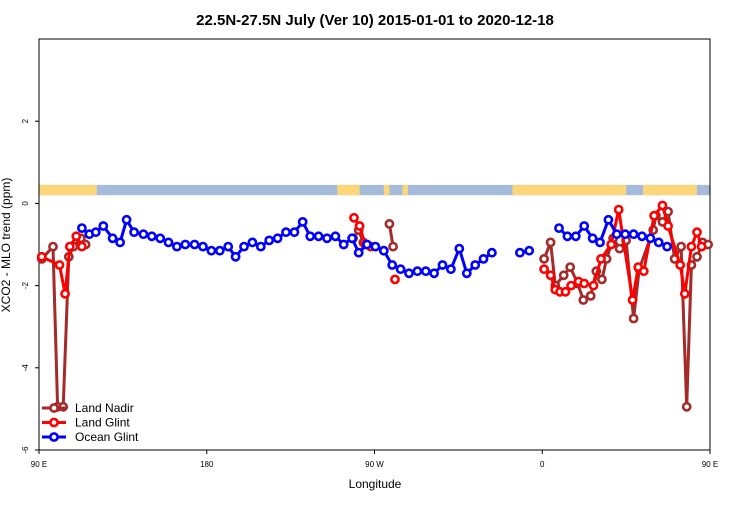 This screenshot has width=750, height=505. What do you see at coordinates (542, 464) in the screenshot?
I see `x-tick-label: 0` at bounding box center [542, 464].